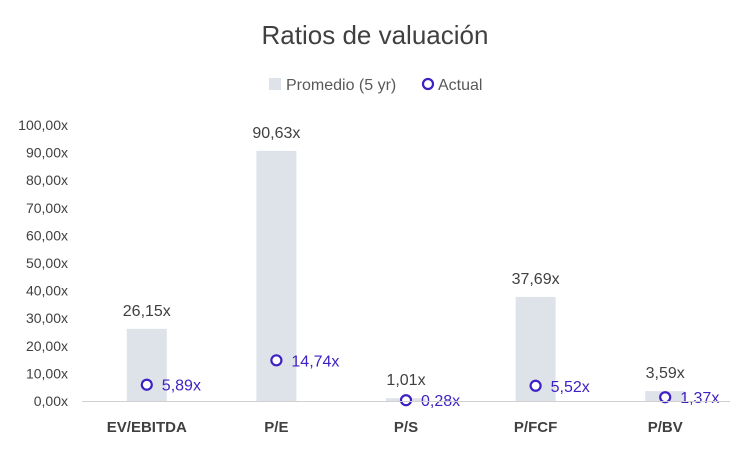 The height and width of the screenshot is (450, 750). I want to click on bar-value-label: 37,69x, so click(536, 279).